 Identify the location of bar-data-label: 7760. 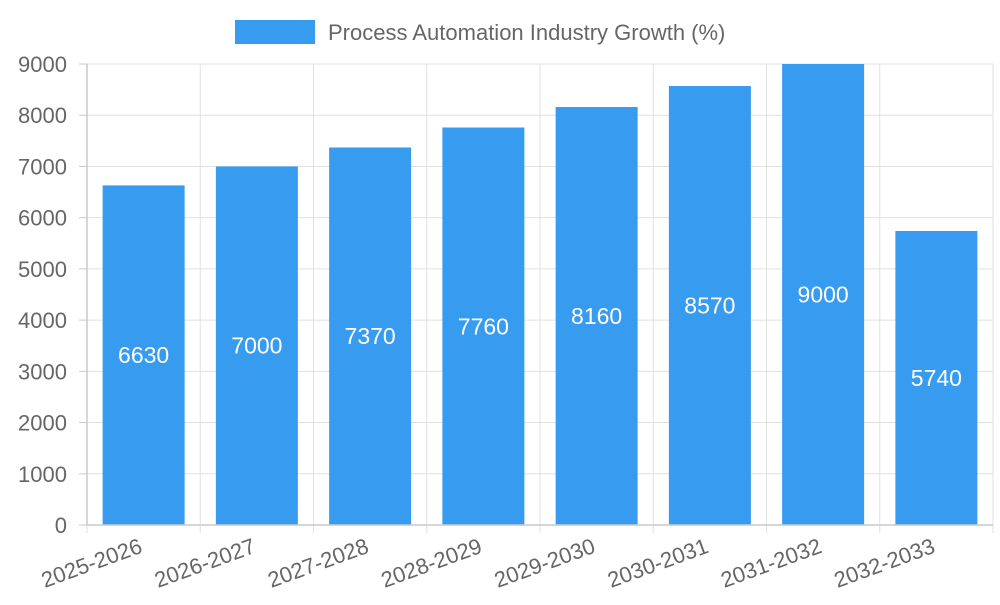
(483, 326).